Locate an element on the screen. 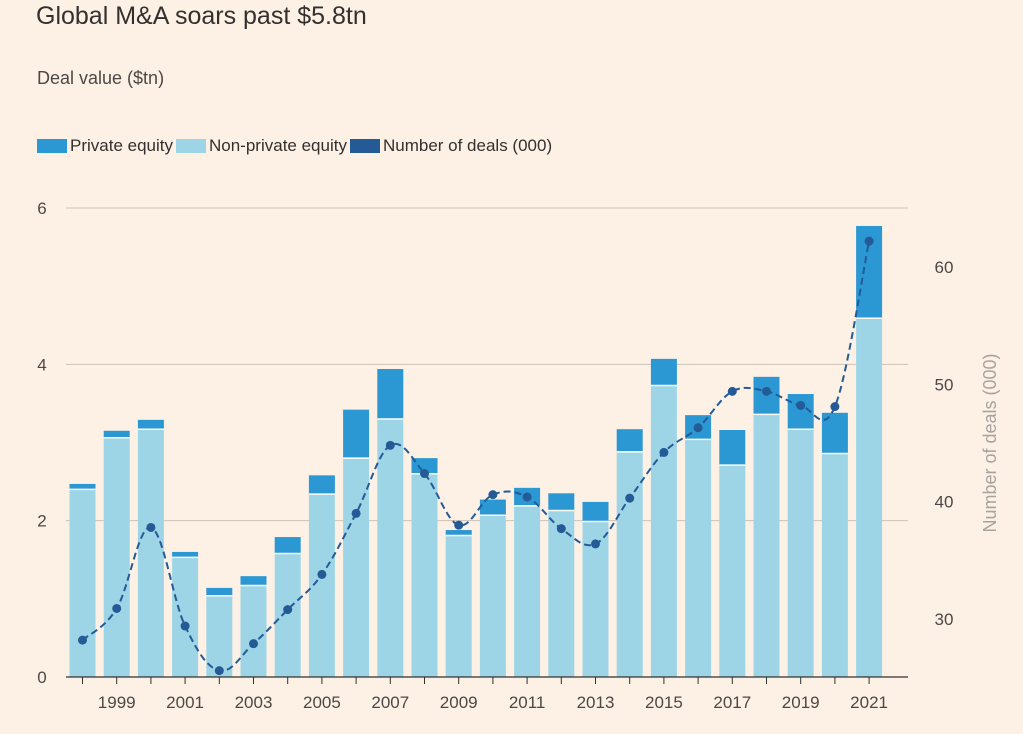 This screenshot has width=1023, height=734. legend-item-private-equity: Private equity is located at coordinates (105, 146).